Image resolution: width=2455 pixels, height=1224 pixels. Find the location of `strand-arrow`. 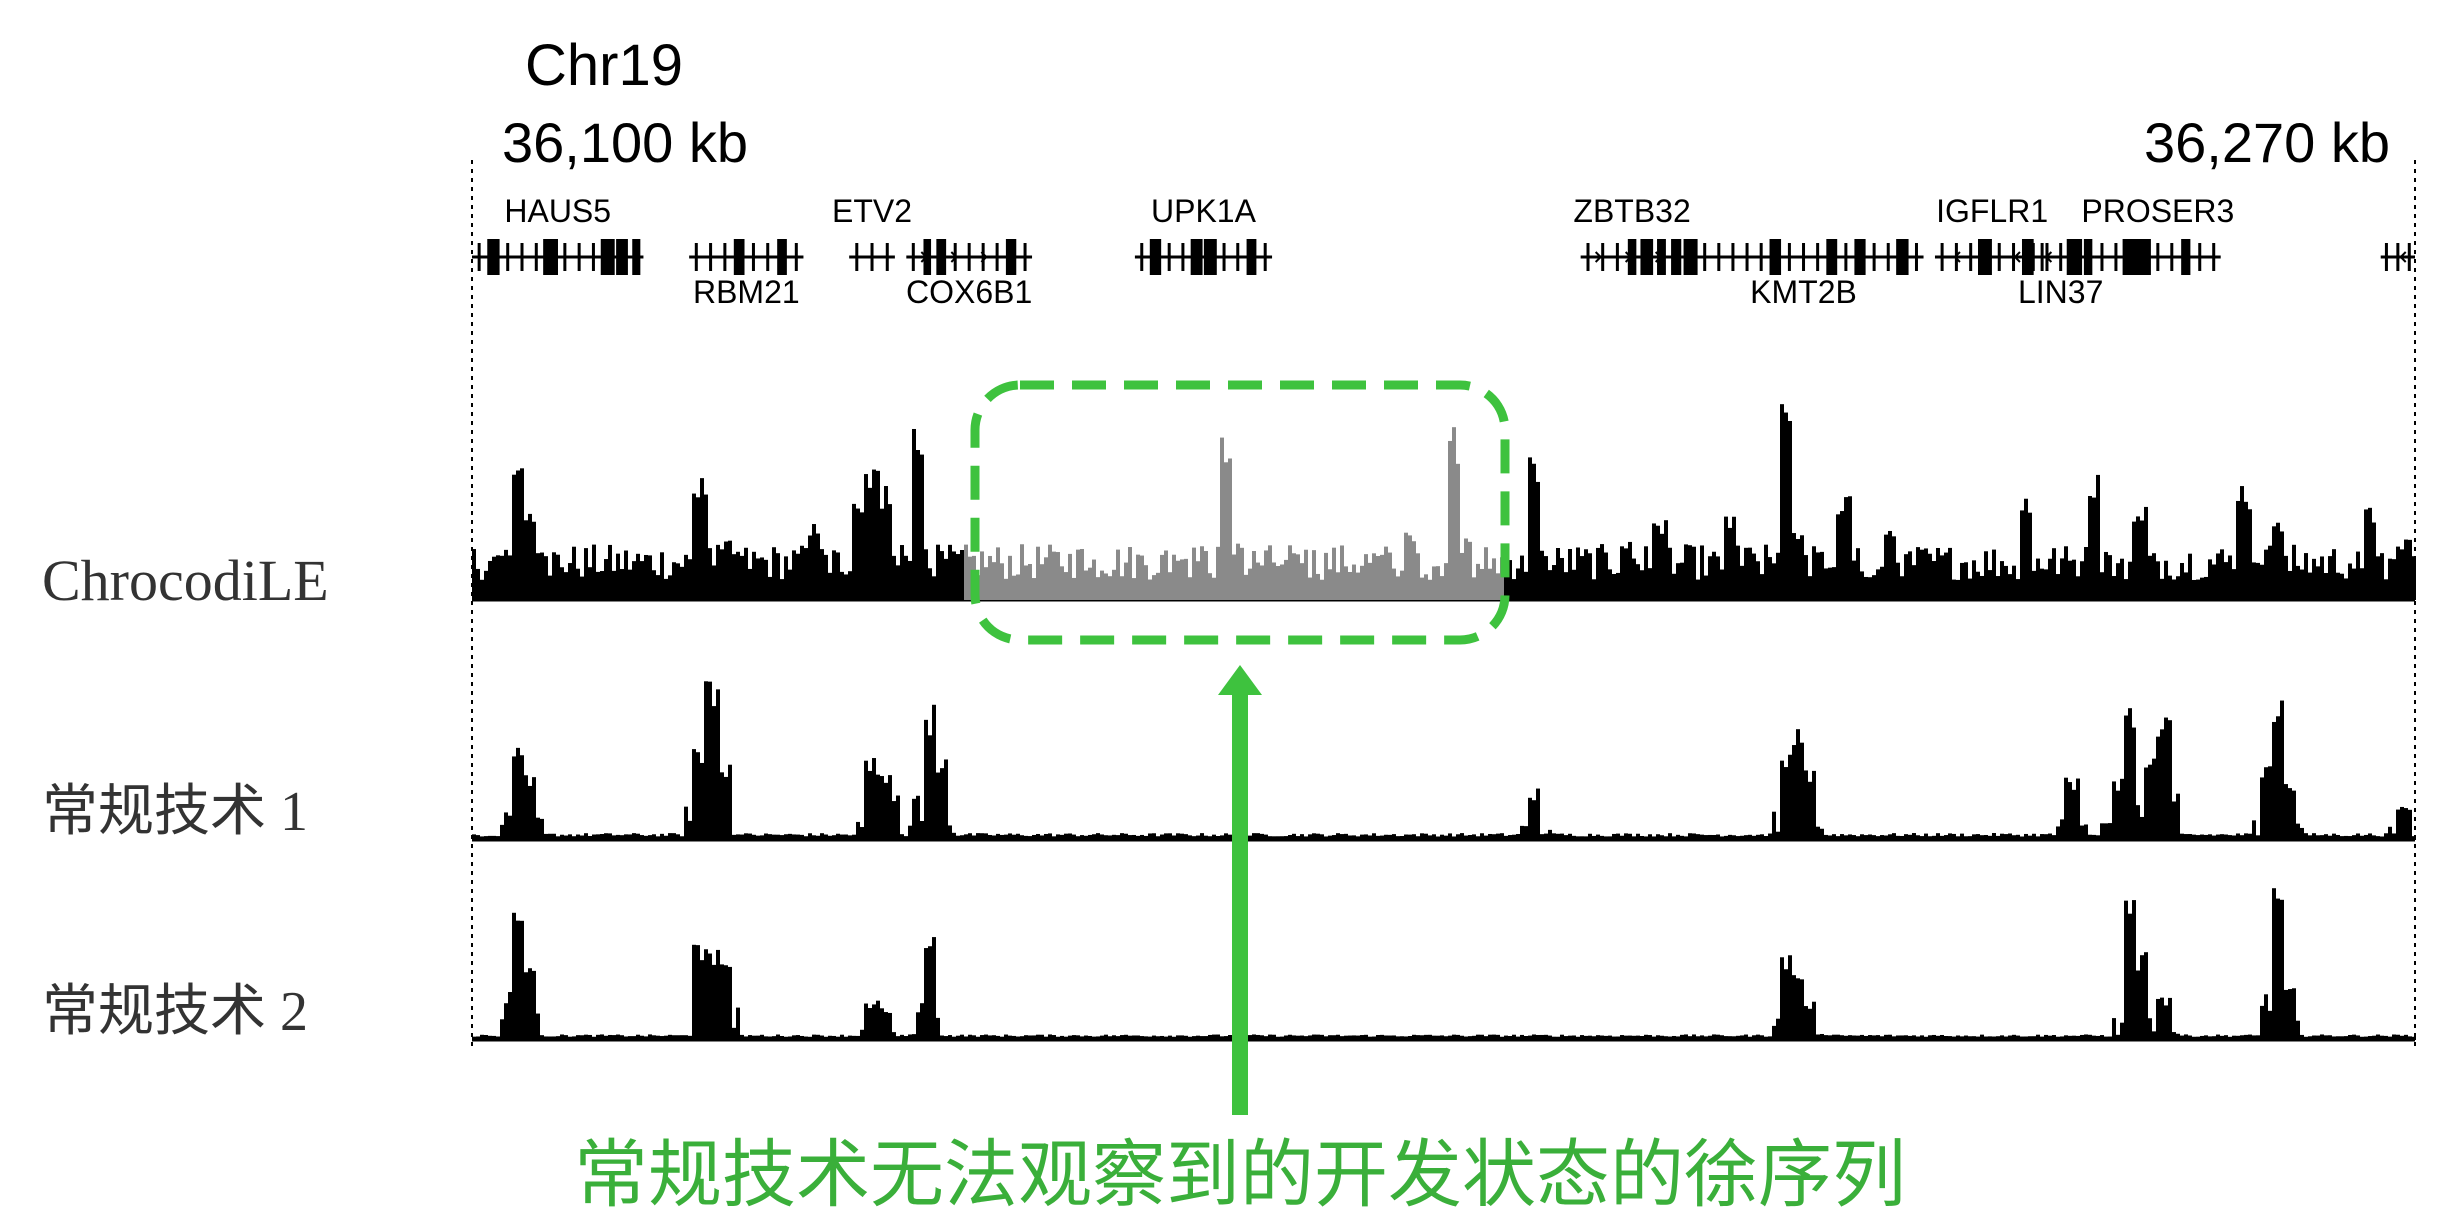

strand-arrow is located at coordinates (984, 257).